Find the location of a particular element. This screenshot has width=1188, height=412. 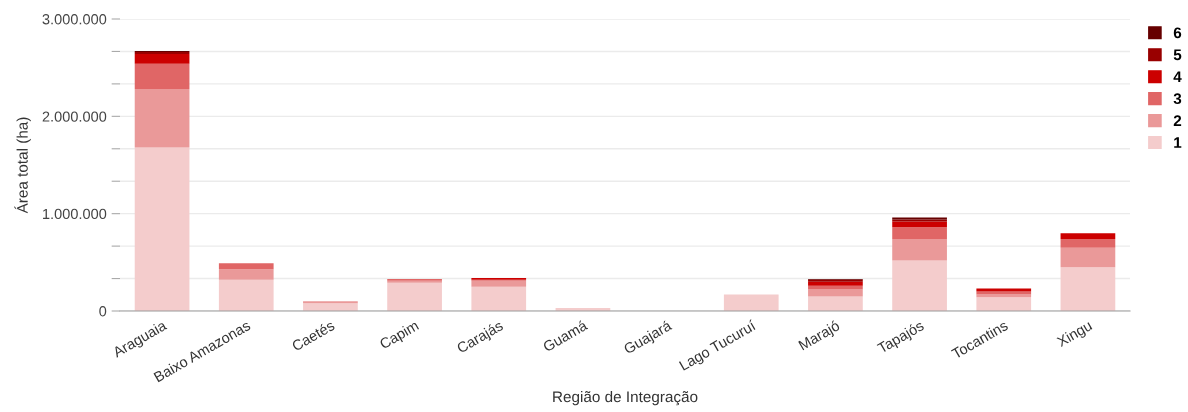

y-tick-label: 0 is located at coordinates (103, 311).